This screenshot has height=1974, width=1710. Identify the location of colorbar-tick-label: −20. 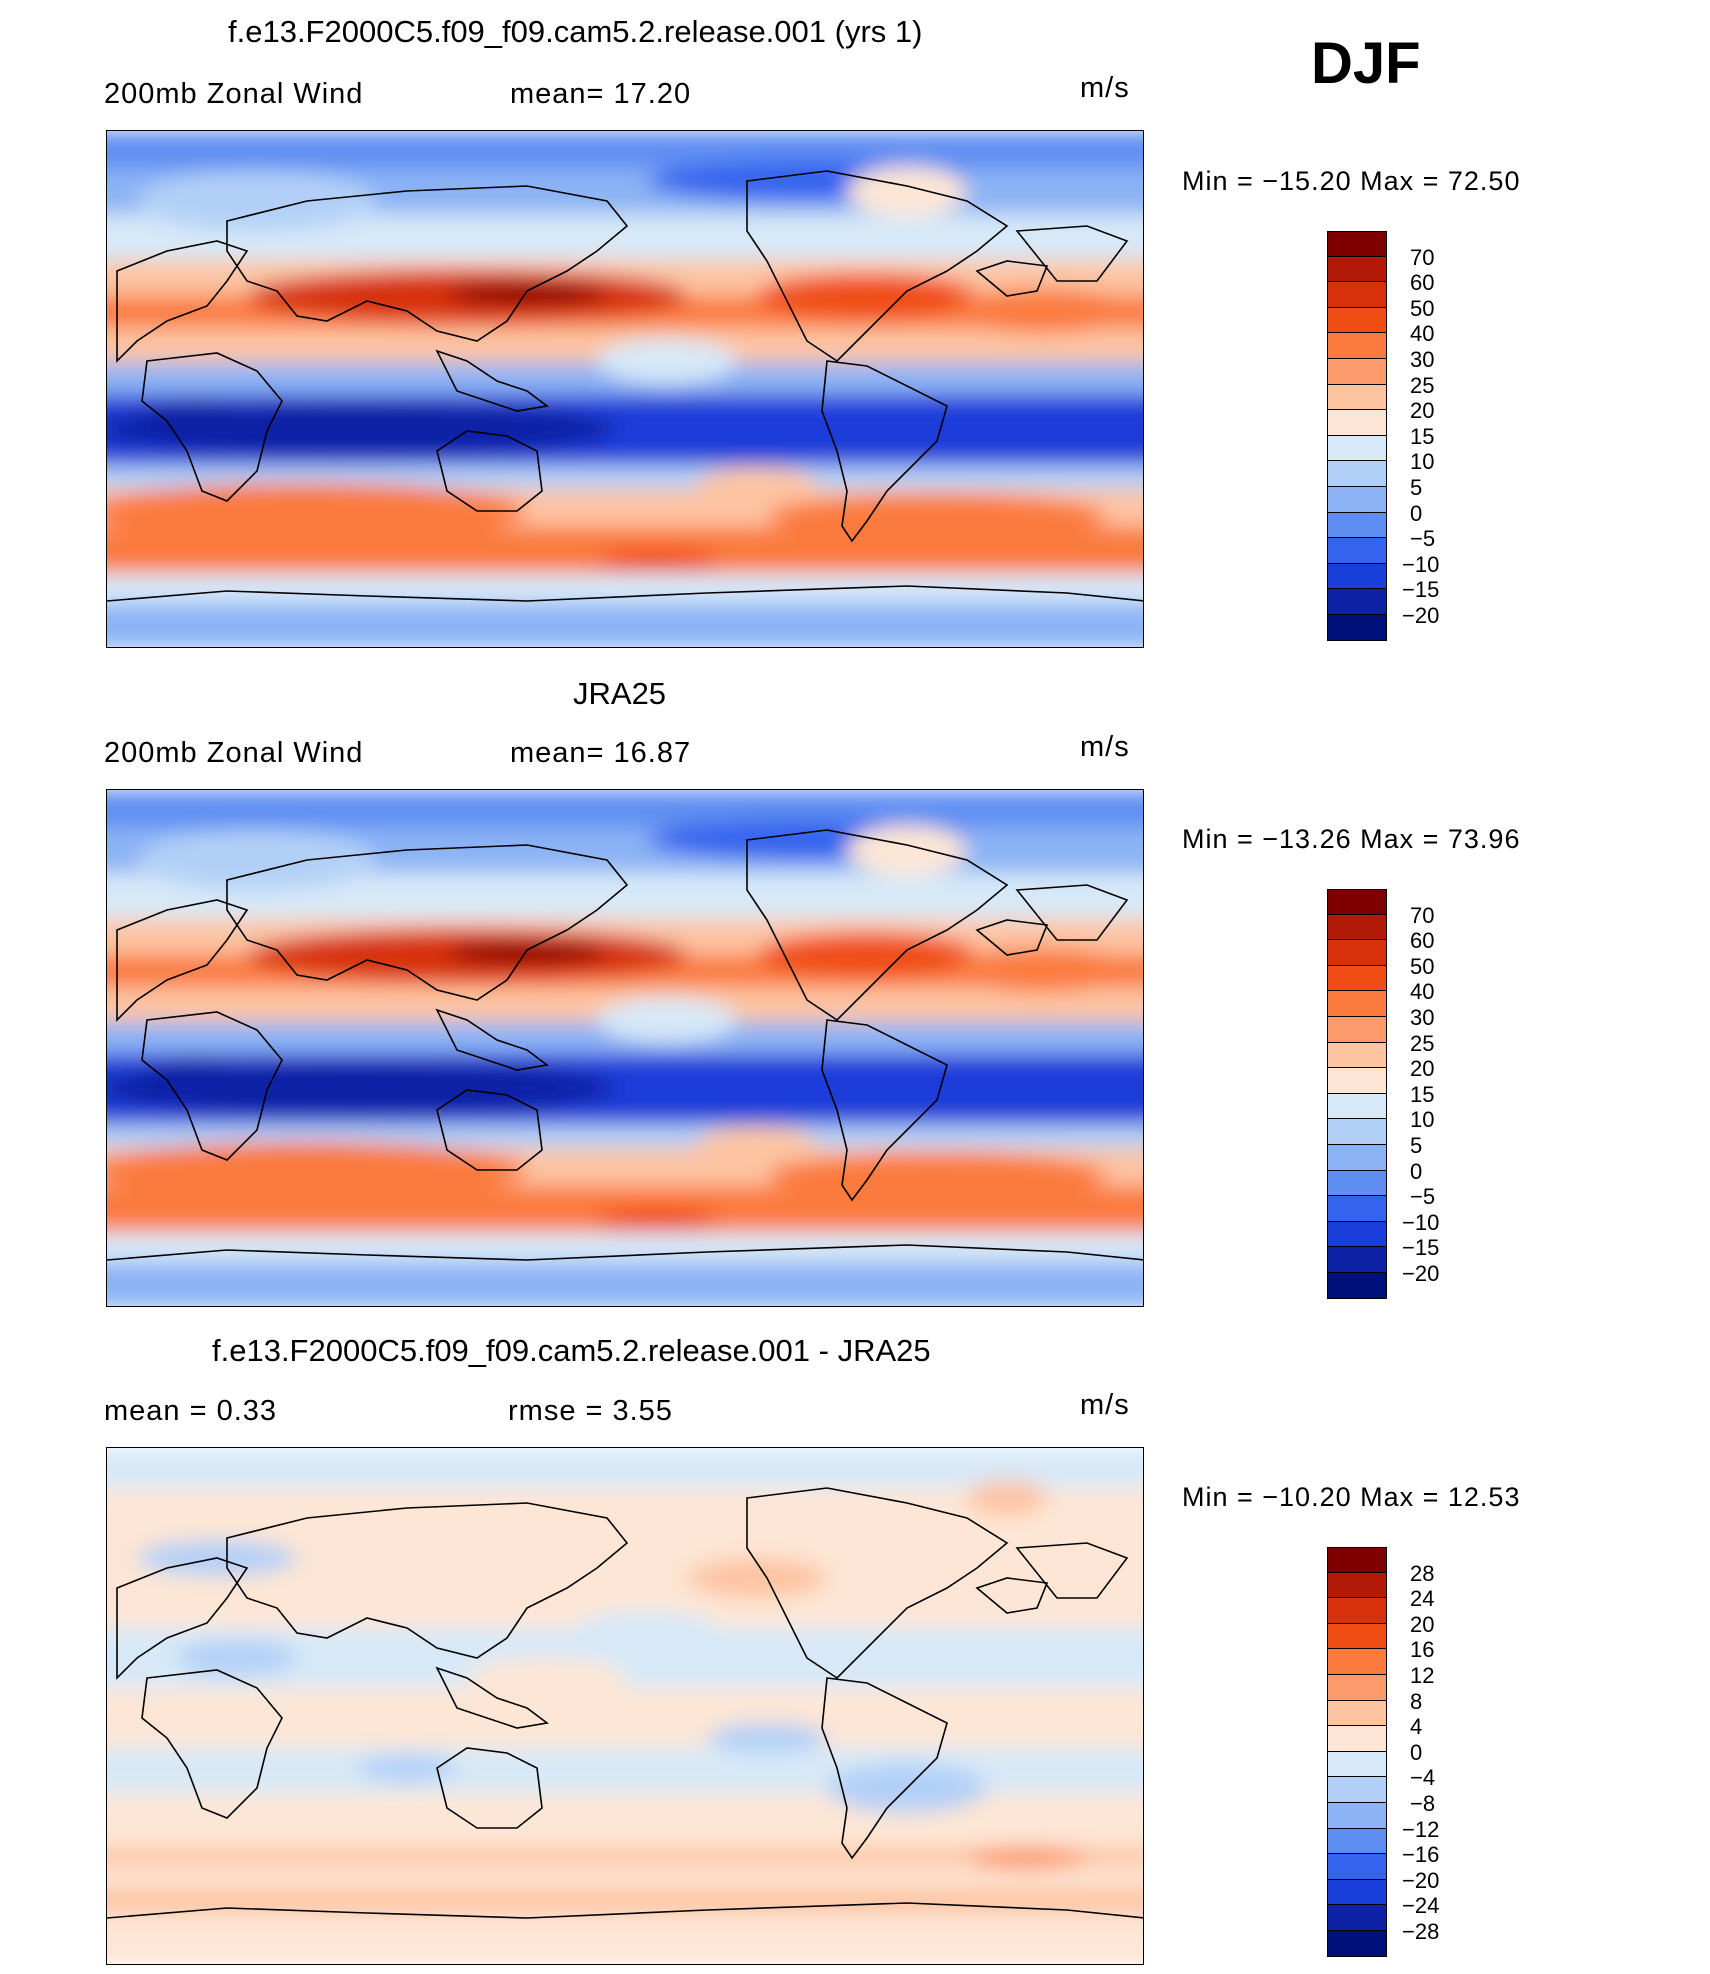
(1421, 1273).